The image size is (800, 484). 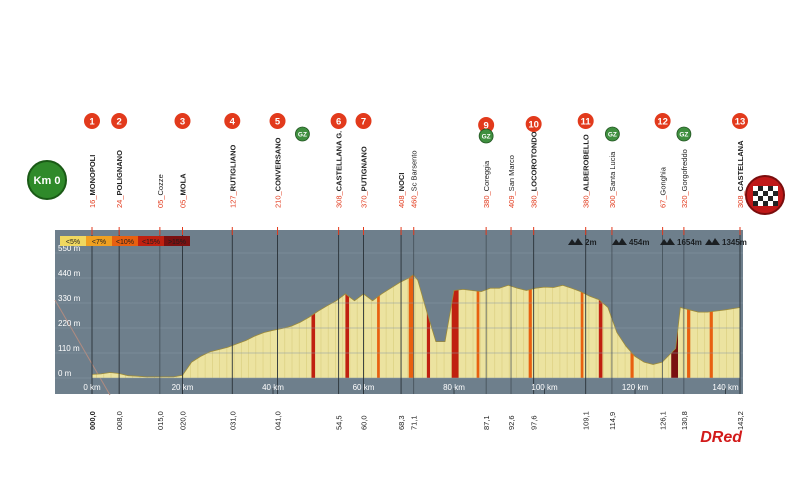 I want to click on waypoint-town: Cozze, so click(x=160, y=184).